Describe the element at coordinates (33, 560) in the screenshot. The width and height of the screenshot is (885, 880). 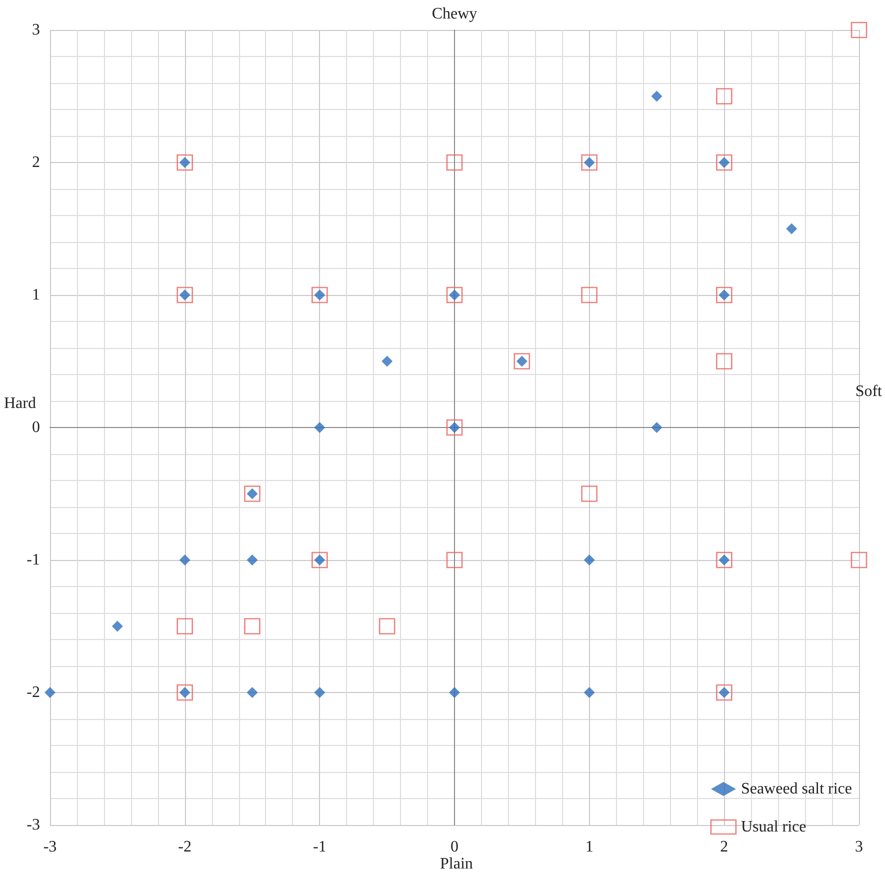
I see `y-tick-label: -1` at that location.